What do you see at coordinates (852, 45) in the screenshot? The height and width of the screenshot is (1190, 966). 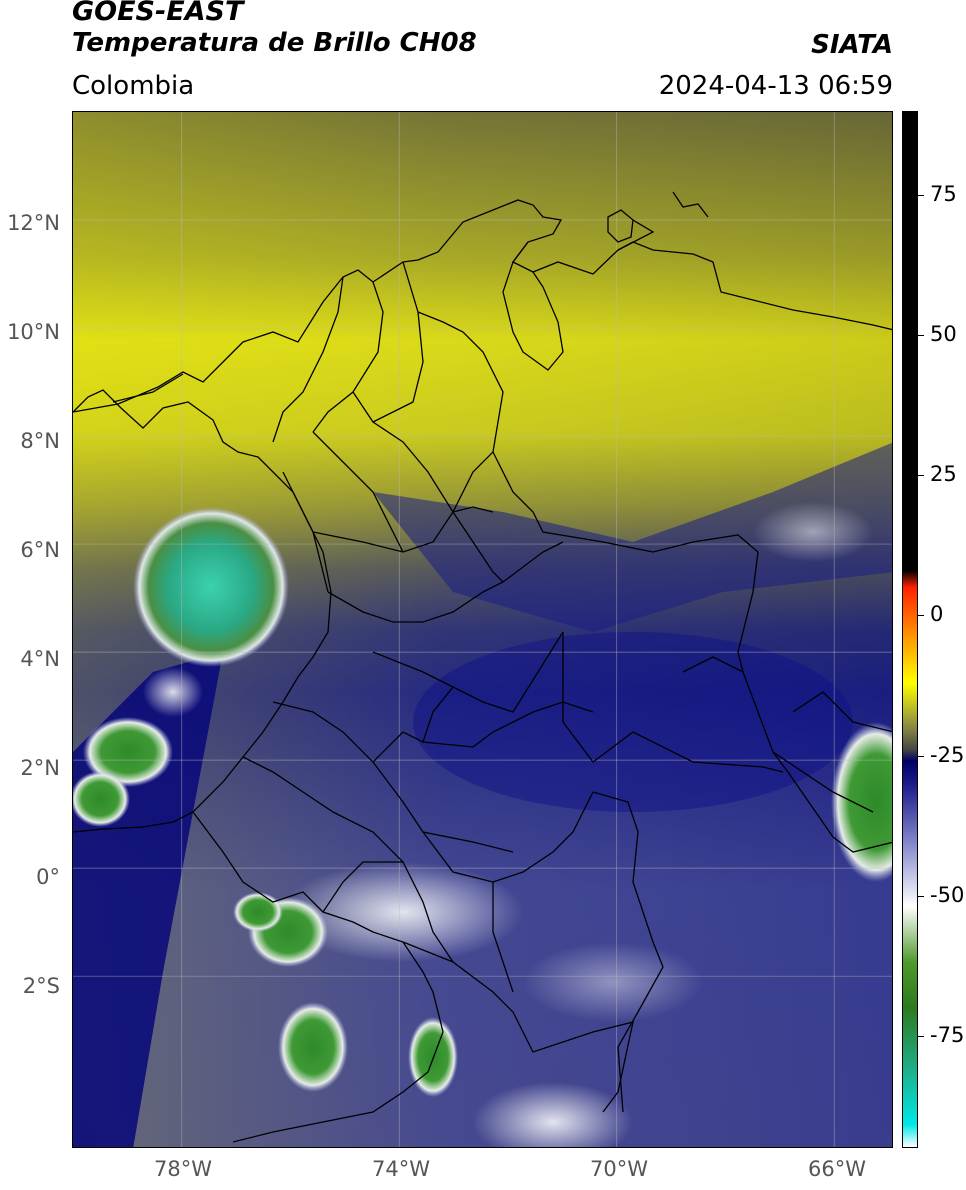 I see `brand-label: SIATA` at bounding box center [852, 45].